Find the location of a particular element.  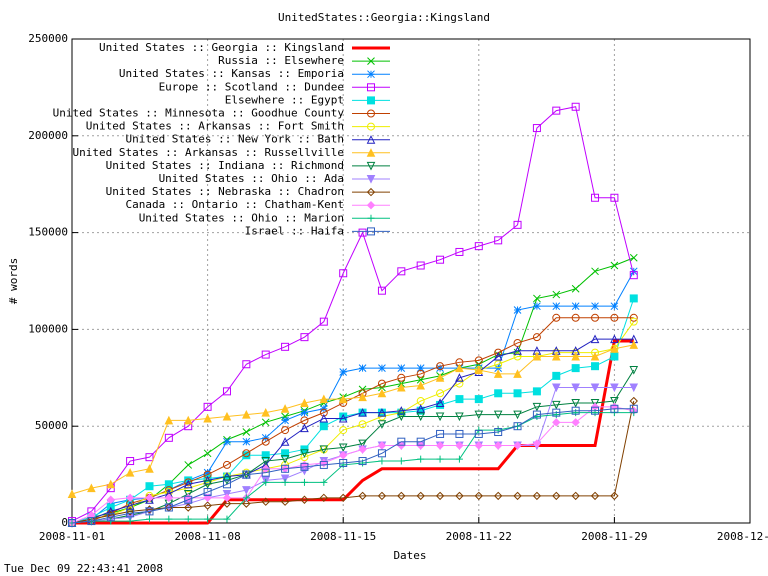

legend-label: Elsewhere :: Egypt is located at coordinates (284, 99).